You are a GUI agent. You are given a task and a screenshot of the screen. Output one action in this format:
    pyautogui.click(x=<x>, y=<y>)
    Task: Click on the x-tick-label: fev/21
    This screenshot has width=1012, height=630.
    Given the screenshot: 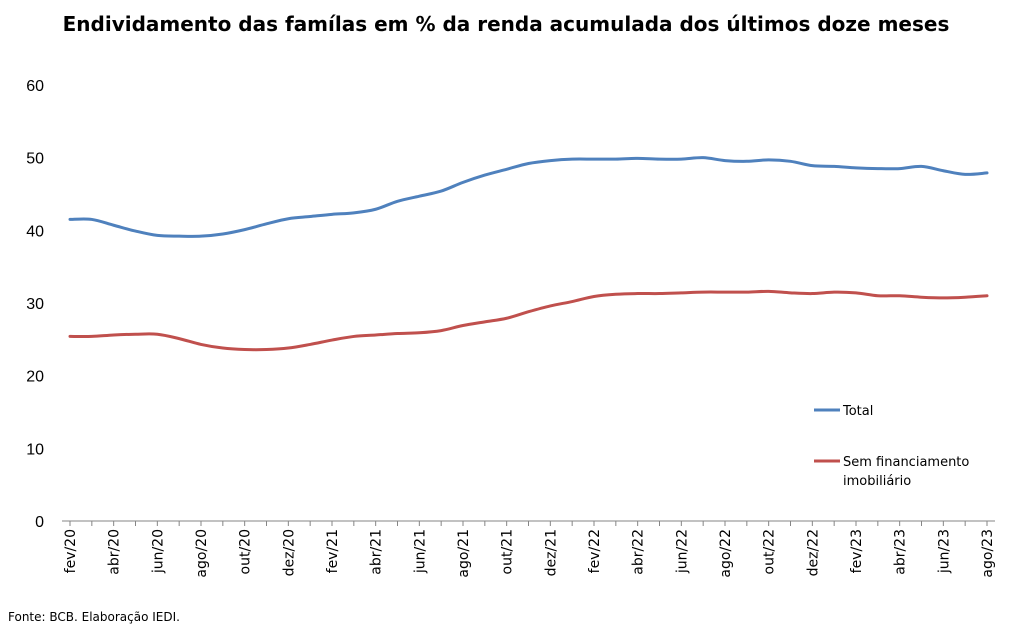 What is the action you would take?
    pyautogui.click(x=333, y=551)
    